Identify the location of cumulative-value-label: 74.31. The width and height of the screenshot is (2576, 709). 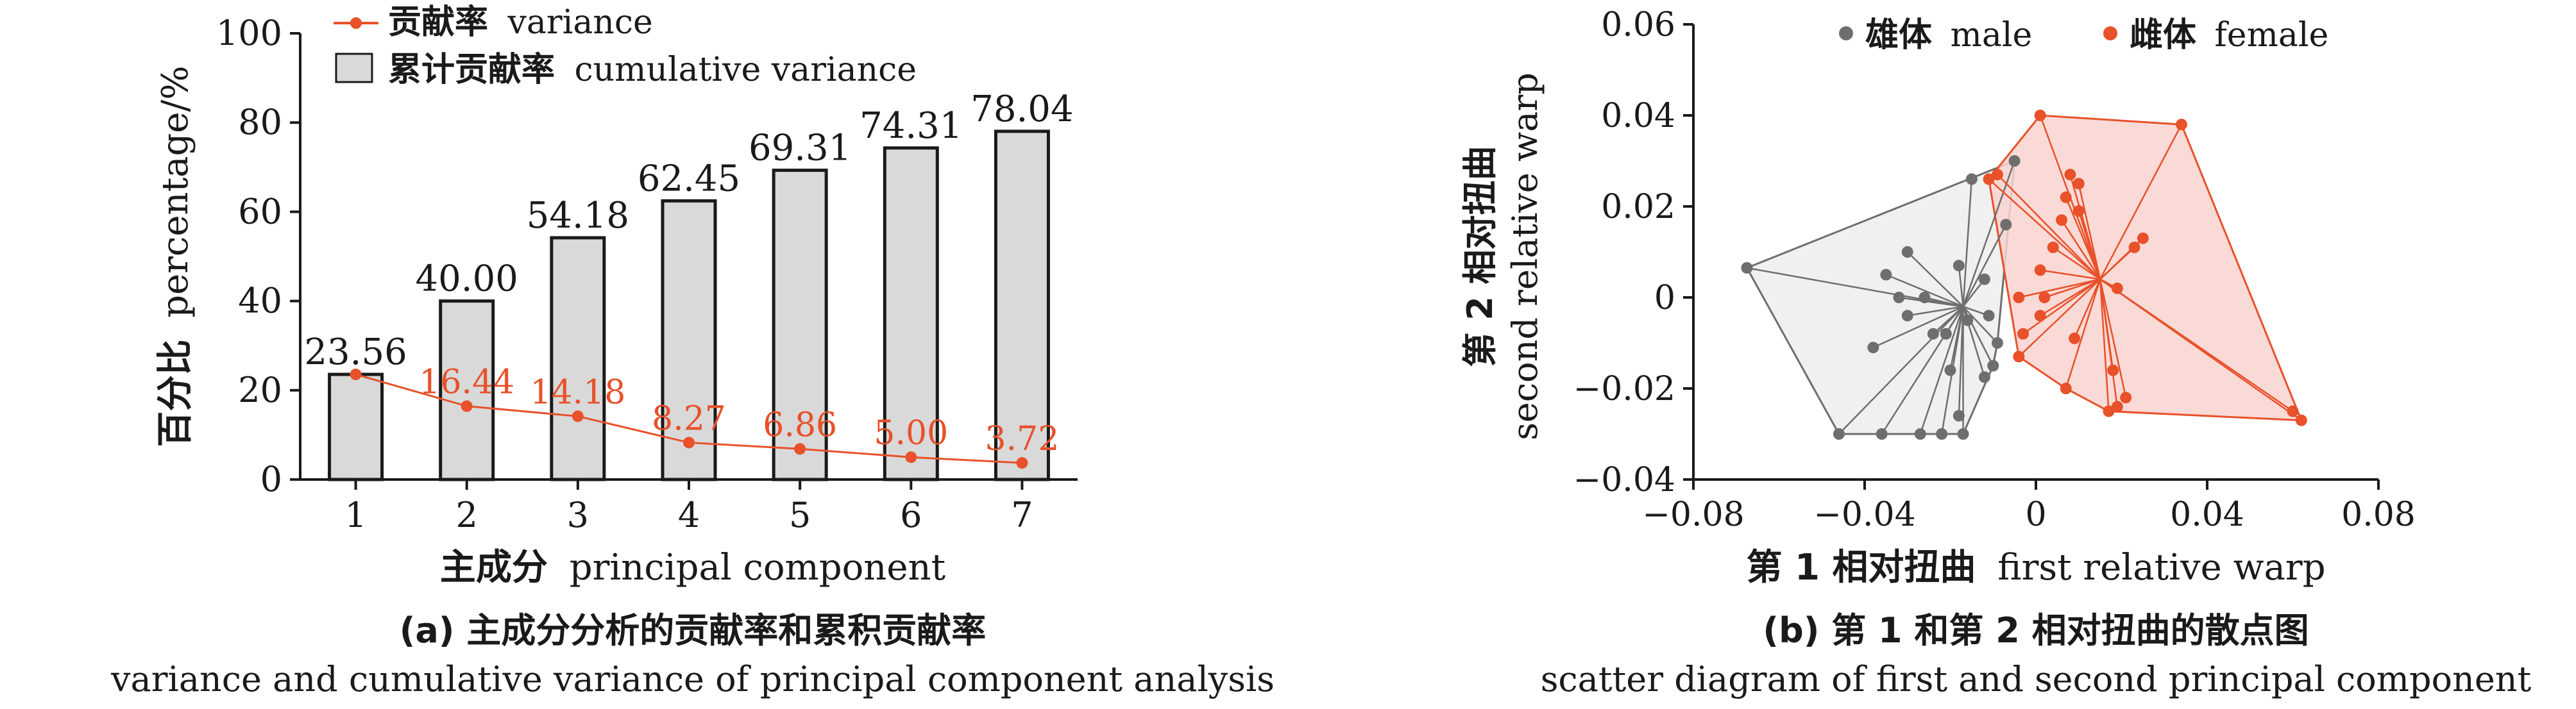
(911, 126).